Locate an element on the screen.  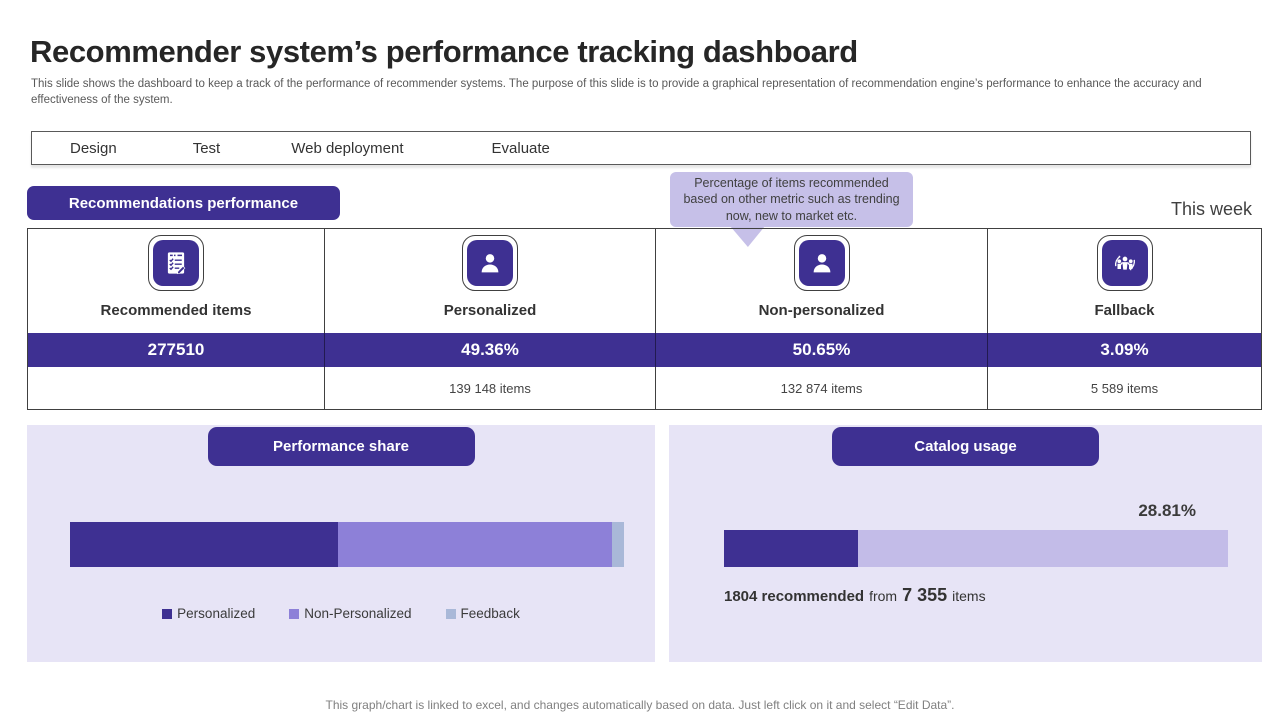
metric-recommended-items: Recommended items is located at coordinates (176, 281).